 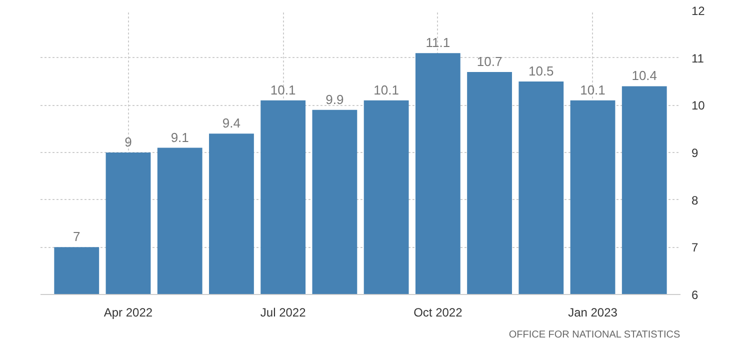 What do you see at coordinates (698, 58) in the screenshot?
I see `y-tick-label: 11` at bounding box center [698, 58].